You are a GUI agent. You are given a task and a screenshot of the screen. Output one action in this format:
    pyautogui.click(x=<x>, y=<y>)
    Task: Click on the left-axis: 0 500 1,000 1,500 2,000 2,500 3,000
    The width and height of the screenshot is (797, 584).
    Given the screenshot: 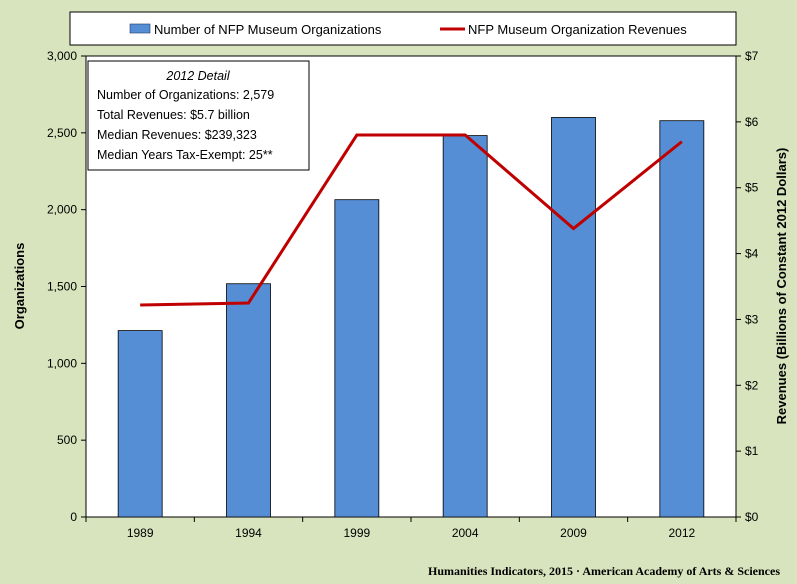 What is the action you would take?
    pyautogui.click(x=66, y=286)
    